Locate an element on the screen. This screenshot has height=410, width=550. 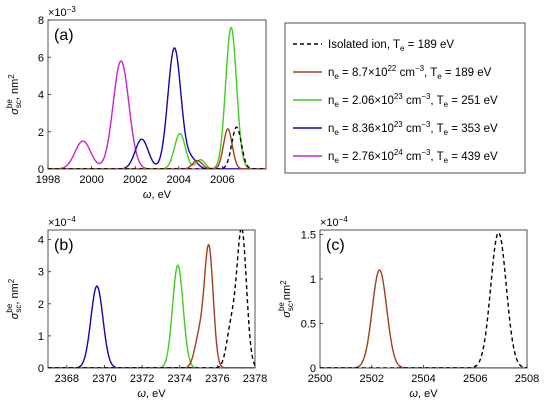
x-tick-label: 2004 is located at coordinates (179, 180).